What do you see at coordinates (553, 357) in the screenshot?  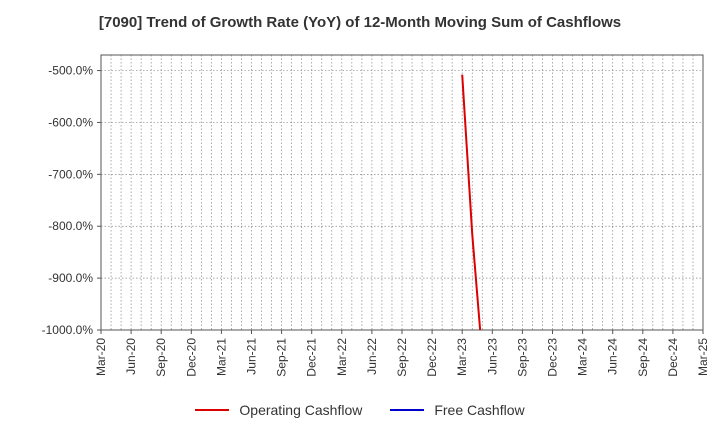 I see `x-tick-label: Dec-23` at bounding box center [553, 357].